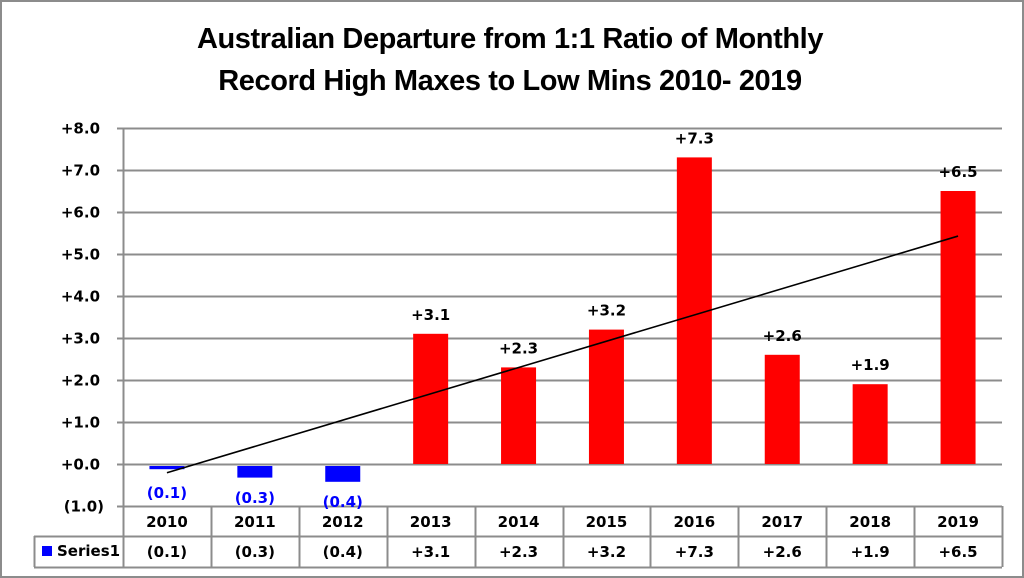  Describe the element at coordinates (80, 129) in the screenshot. I see `y-tick-label: +8.0` at that location.